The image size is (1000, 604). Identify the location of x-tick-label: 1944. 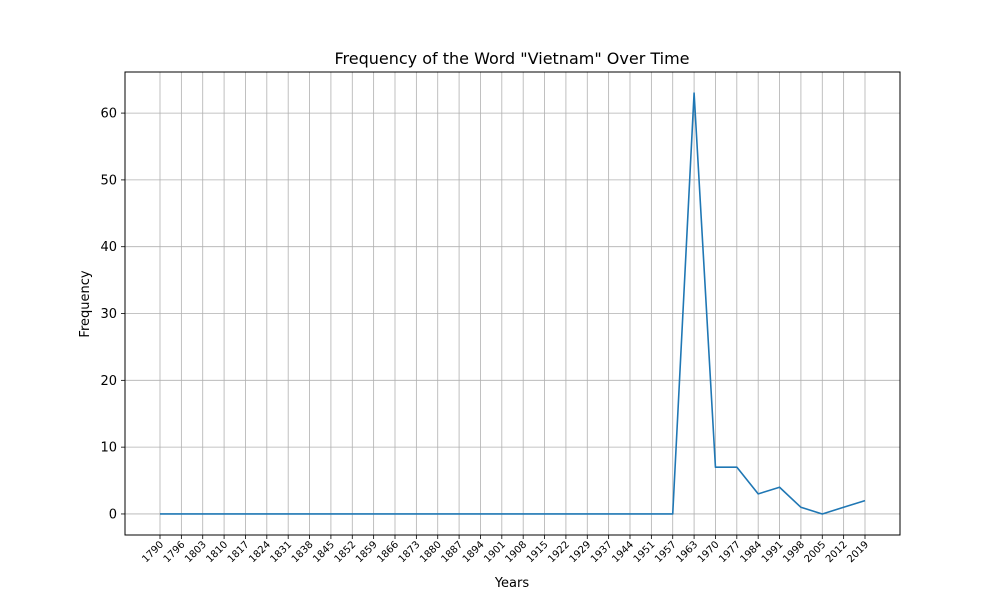
(623, 552).